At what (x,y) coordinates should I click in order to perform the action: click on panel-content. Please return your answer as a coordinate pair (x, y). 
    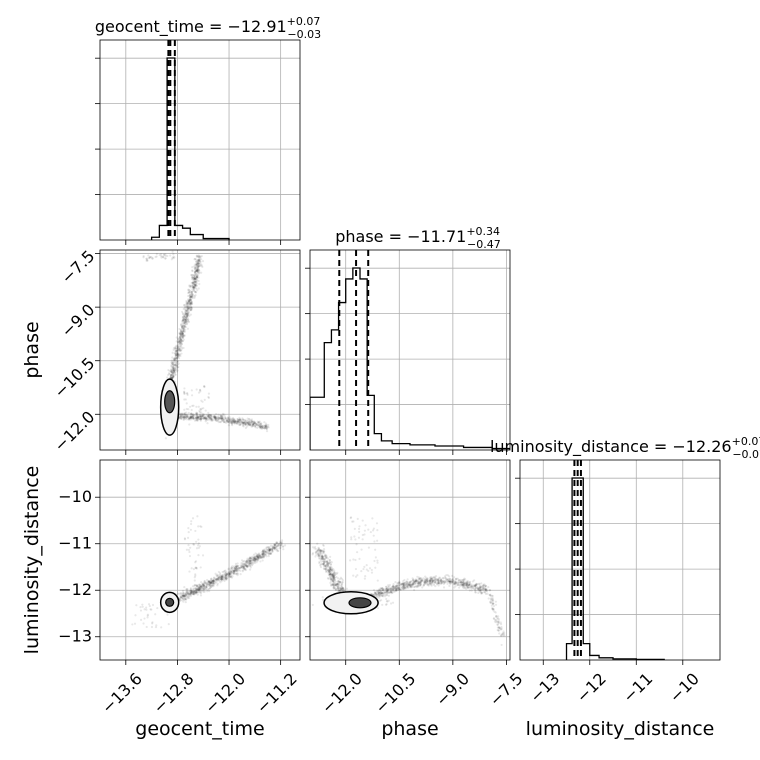
    Looking at the image, I should click on (620, 560).